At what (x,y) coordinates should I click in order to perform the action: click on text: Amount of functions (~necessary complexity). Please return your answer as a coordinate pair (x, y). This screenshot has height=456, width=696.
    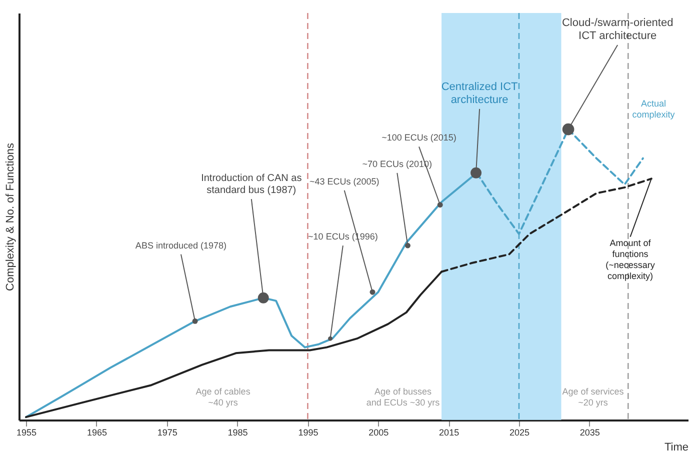
    Looking at the image, I should click on (631, 259).